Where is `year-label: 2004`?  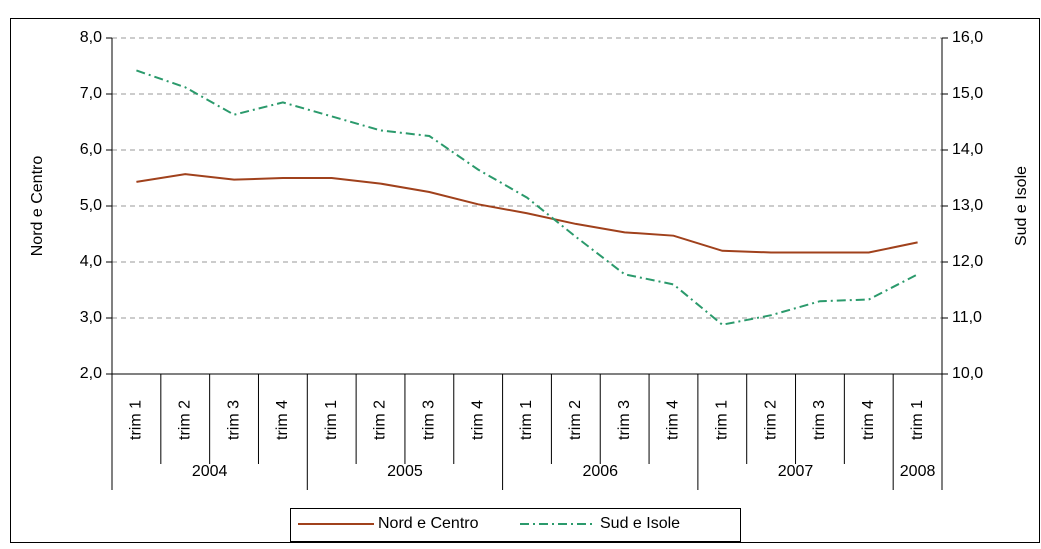
year-label: 2004 is located at coordinates (210, 471).